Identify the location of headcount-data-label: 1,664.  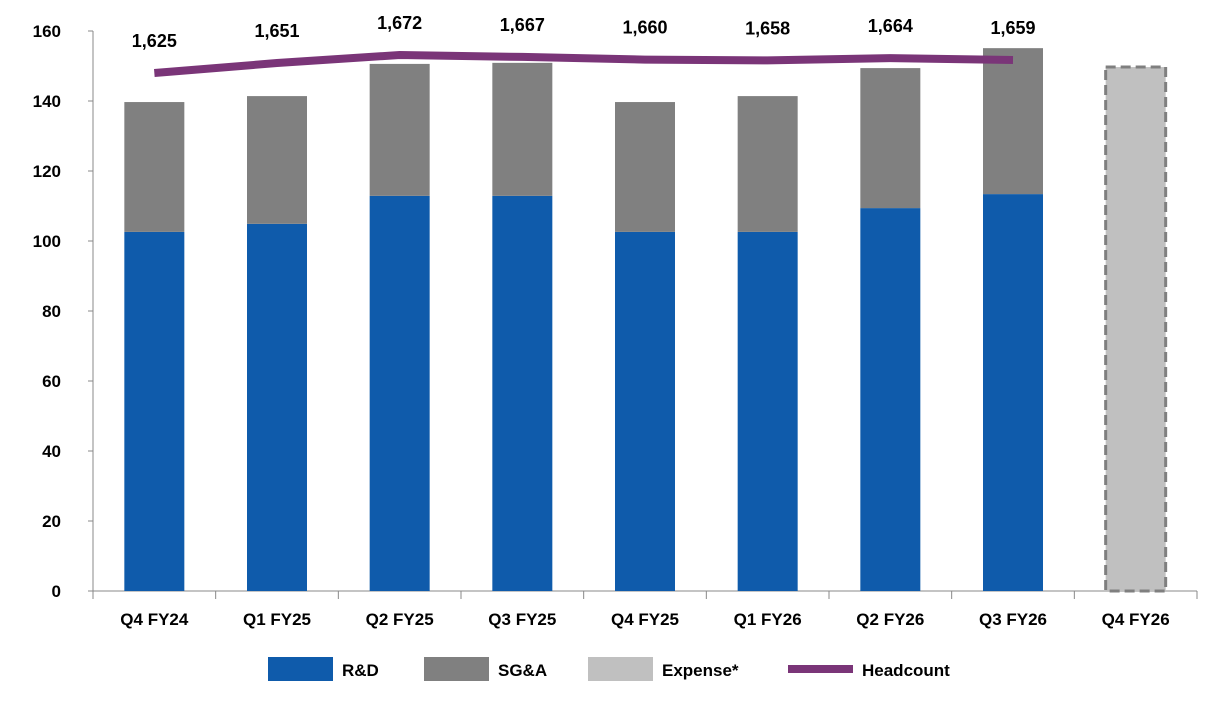
(890, 26).